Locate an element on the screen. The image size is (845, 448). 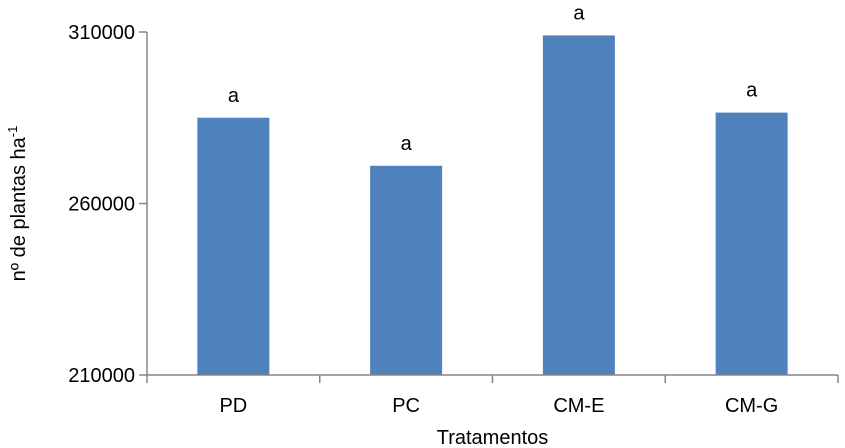
y-axis-title-main: nº de plantas ha is located at coordinates (19, 208).